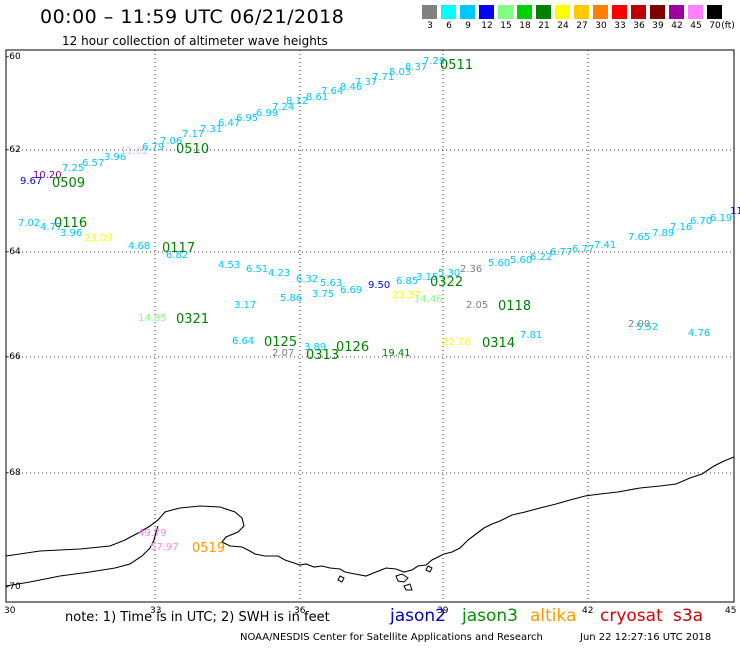 The image size is (740, 650). What do you see at coordinates (449, 273) in the screenshot?
I see `wave-height-value: 5.30` at bounding box center [449, 273].